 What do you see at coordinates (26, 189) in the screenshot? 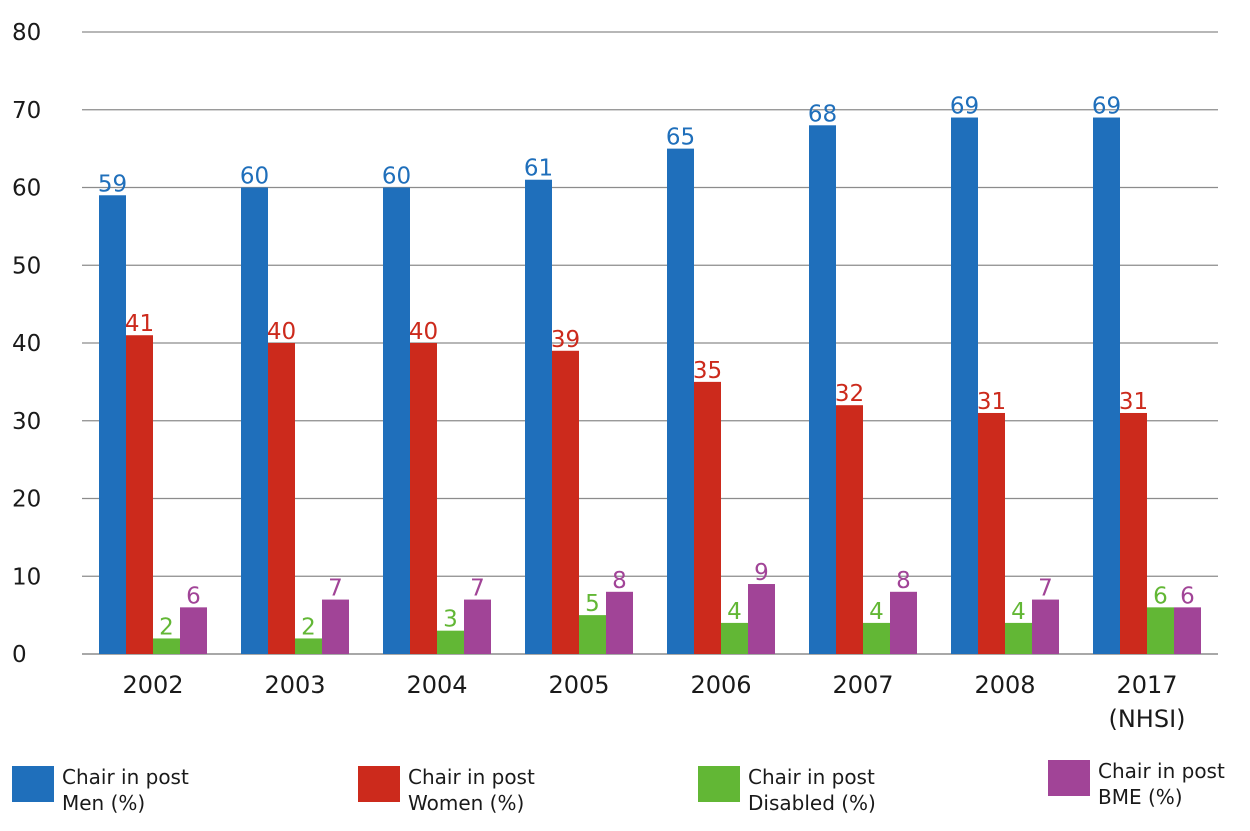
I see `y-tick-label: 60` at bounding box center [26, 189].